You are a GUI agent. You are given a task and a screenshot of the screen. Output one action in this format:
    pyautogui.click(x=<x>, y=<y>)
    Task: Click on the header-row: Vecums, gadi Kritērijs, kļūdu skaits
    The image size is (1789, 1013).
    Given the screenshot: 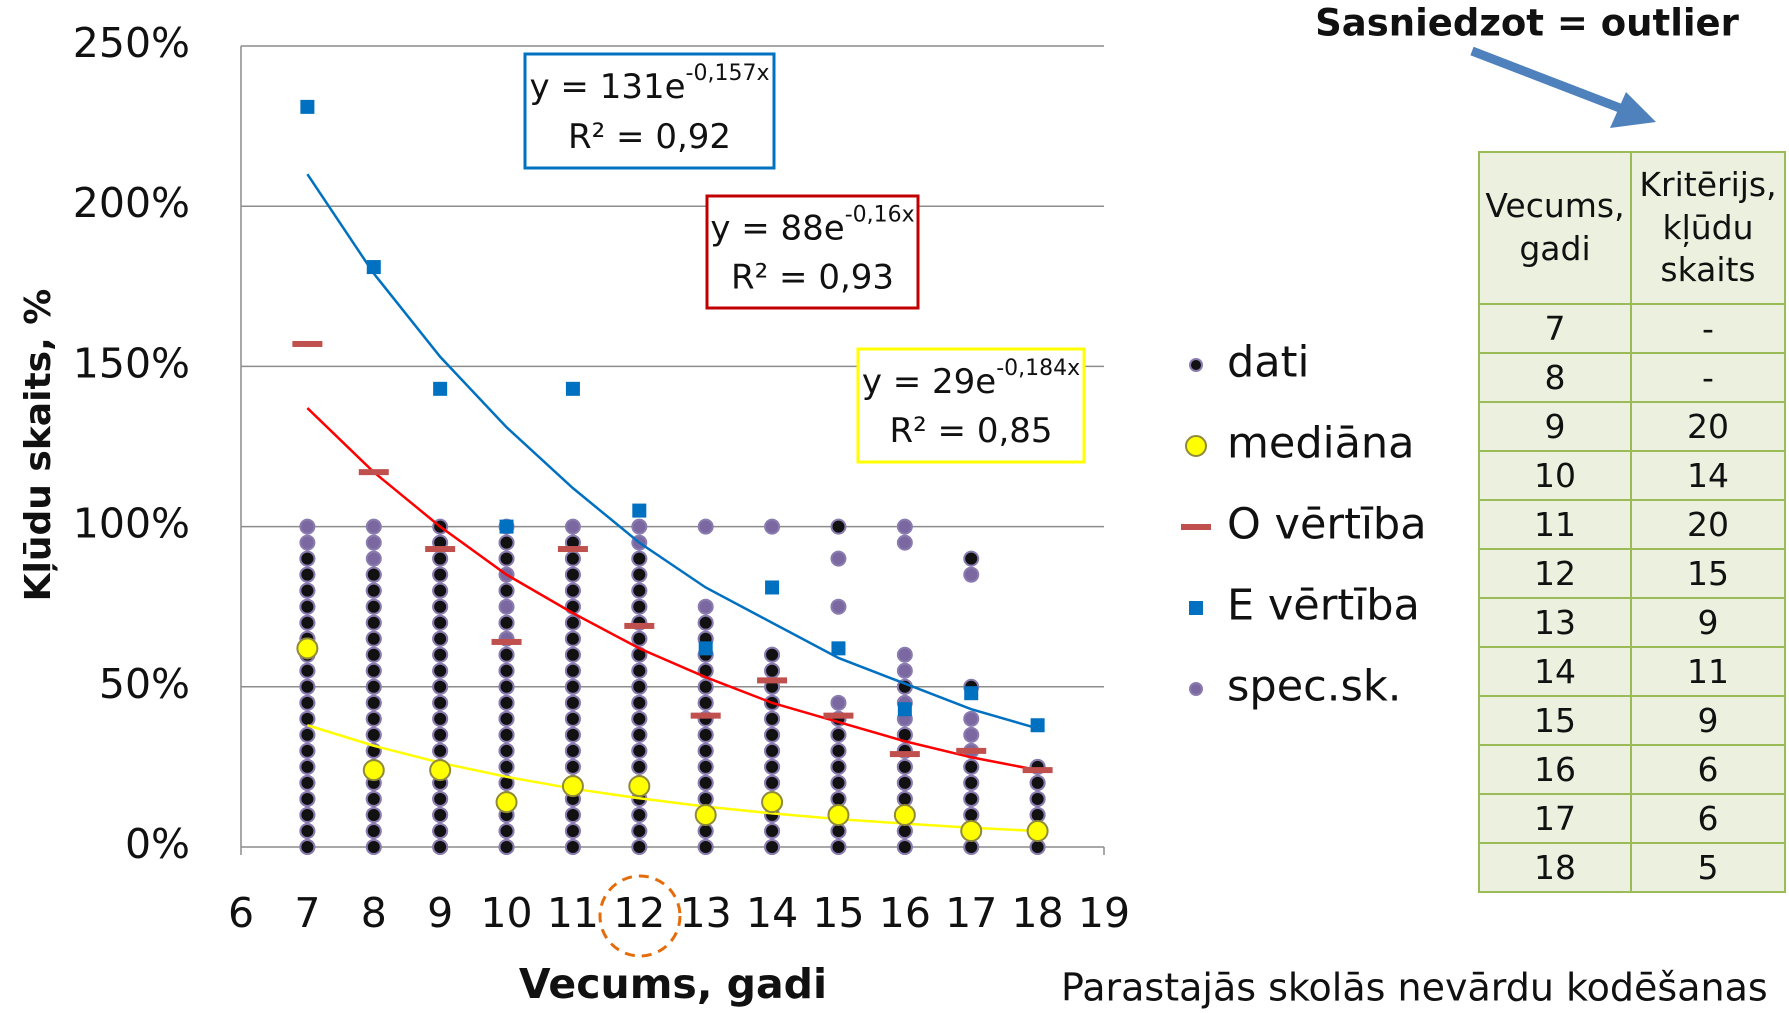 What is the action you would take?
    pyautogui.click(x=1632, y=228)
    